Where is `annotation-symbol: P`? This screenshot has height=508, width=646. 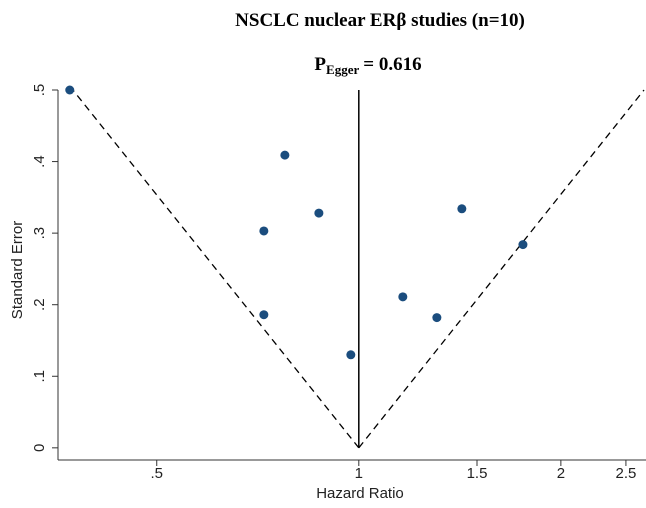 annotation-symbol: P is located at coordinates (320, 64).